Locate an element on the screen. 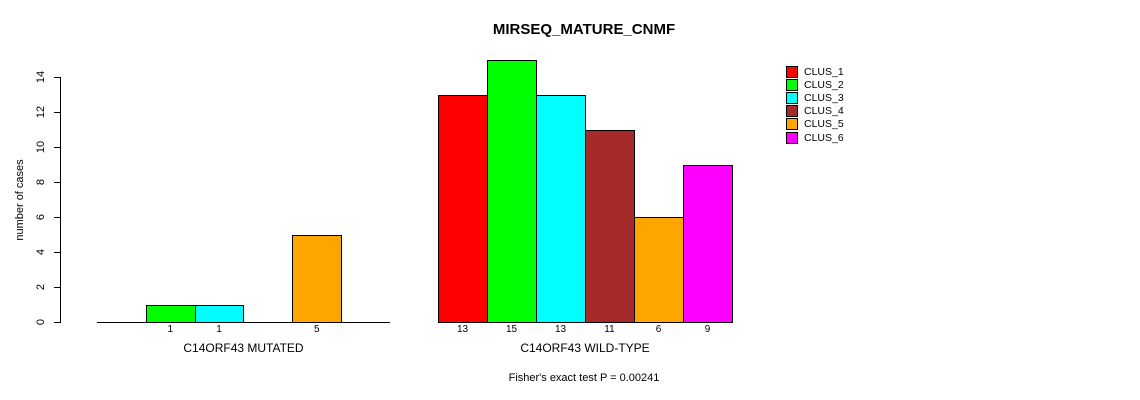  y-tick-label: 12 is located at coordinates (41, 112).